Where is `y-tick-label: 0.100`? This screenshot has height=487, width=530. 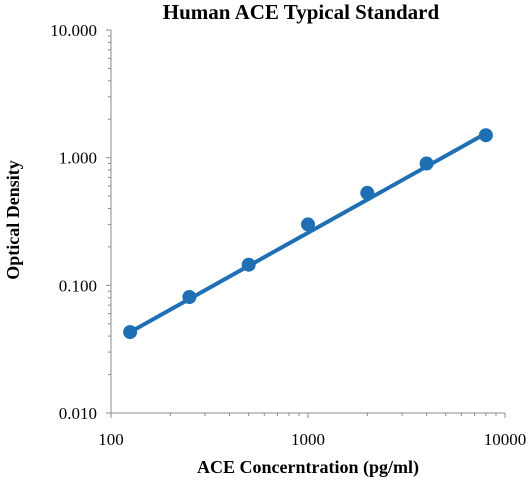 y-tick-label: 0.100 is located at coordinates (78, 285).